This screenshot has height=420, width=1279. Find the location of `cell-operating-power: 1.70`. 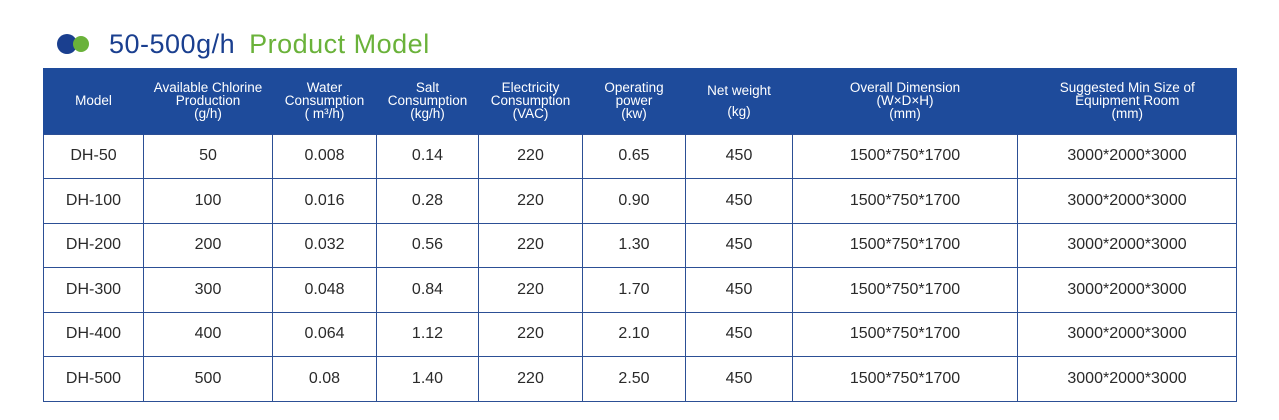

cell-operating-power: 1.70 is located at coordinates (634, 290).